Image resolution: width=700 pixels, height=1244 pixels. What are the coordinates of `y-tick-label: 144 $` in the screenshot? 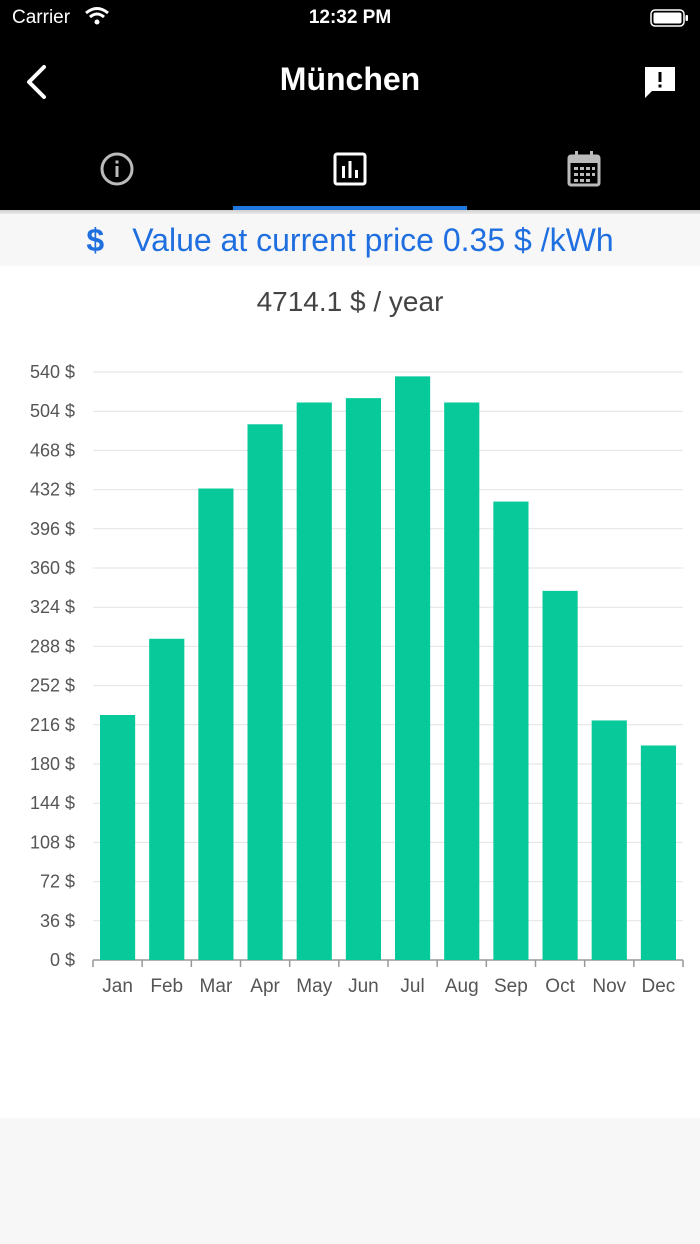 It's located at (52, 803).